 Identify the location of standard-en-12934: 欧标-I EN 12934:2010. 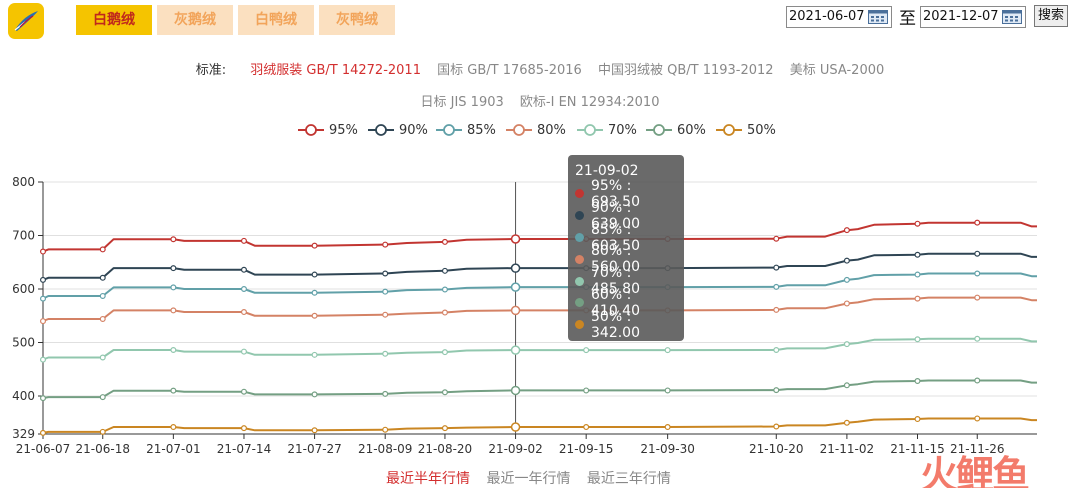
(589, 102).